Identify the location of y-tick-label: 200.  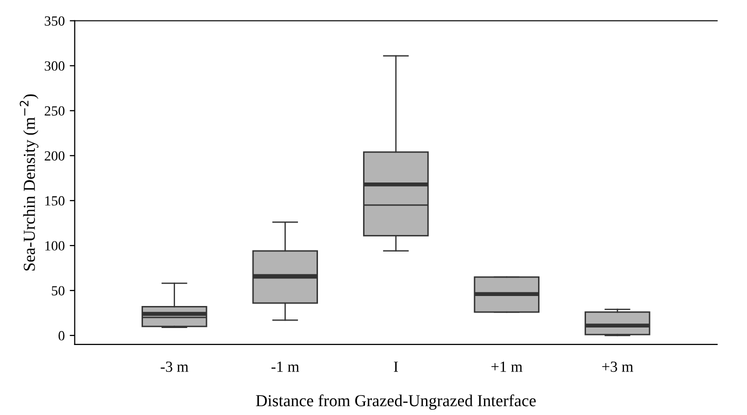
(54, 156).